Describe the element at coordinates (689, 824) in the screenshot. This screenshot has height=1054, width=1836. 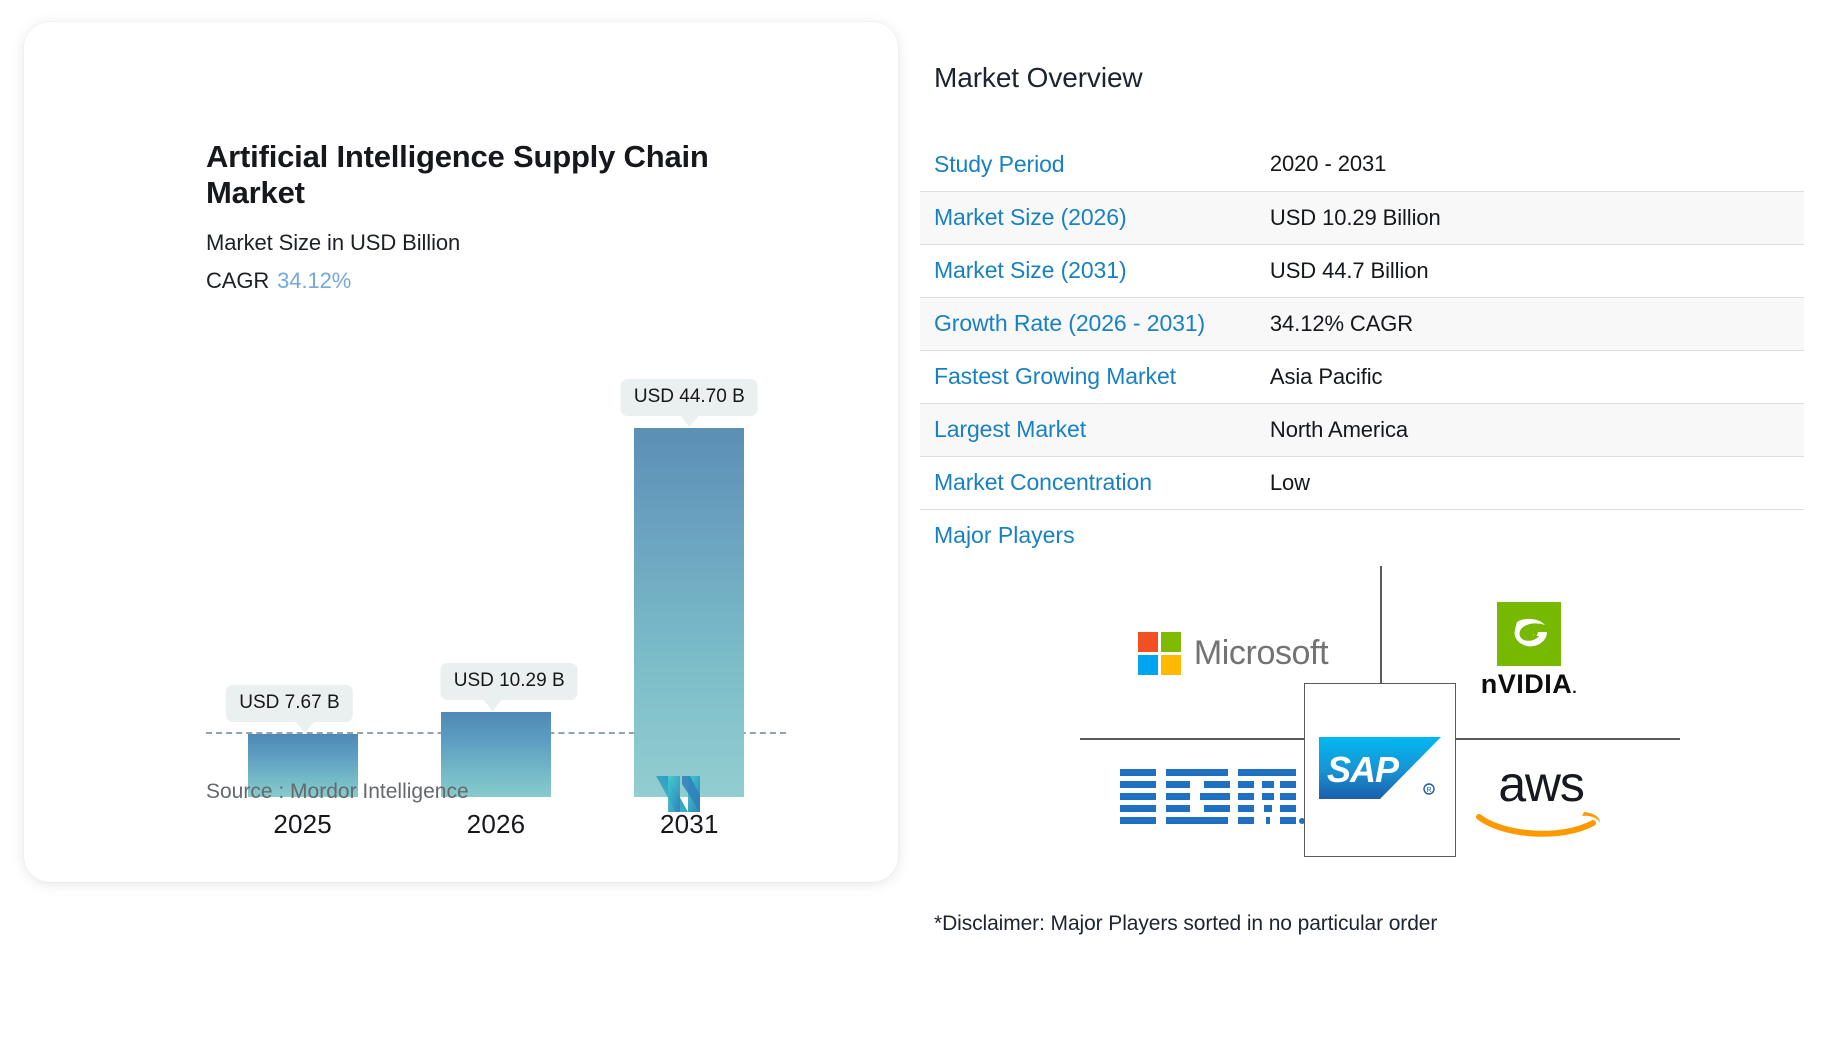
I see `x-axis-label-2031: 2031` at that location.